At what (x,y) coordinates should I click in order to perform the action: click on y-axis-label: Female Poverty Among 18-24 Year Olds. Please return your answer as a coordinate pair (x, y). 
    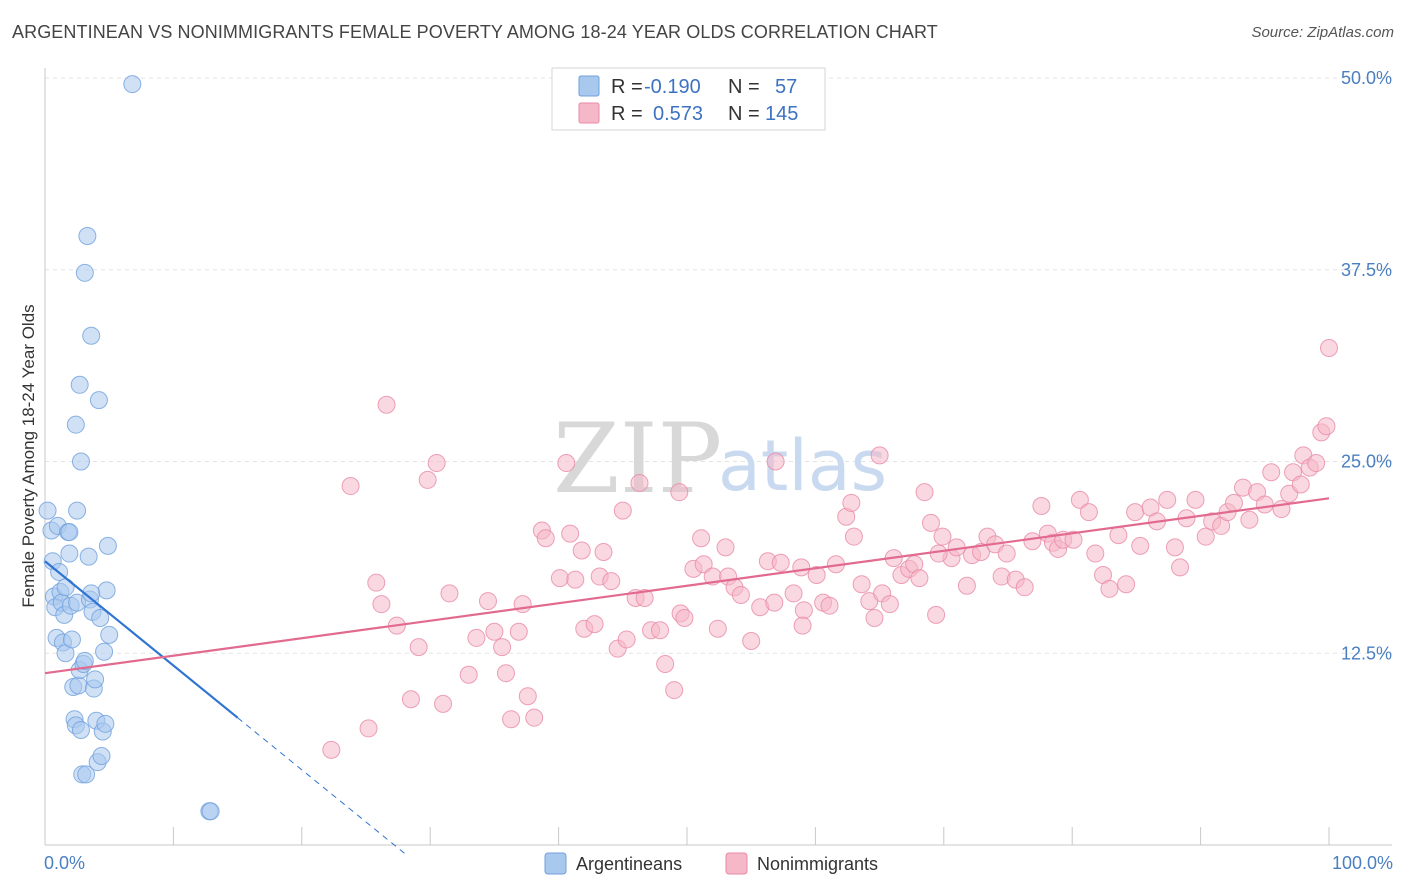
    Looking at the image, I should click on (28, 455).